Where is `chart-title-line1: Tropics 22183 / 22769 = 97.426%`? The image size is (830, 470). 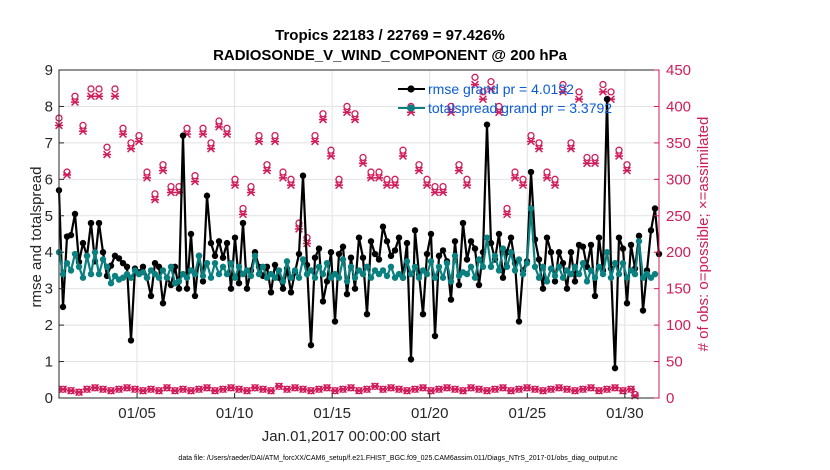
chart-title-line1: Tropics 22183 / 22769 = 97.426% is located at coordinates (390, 35).